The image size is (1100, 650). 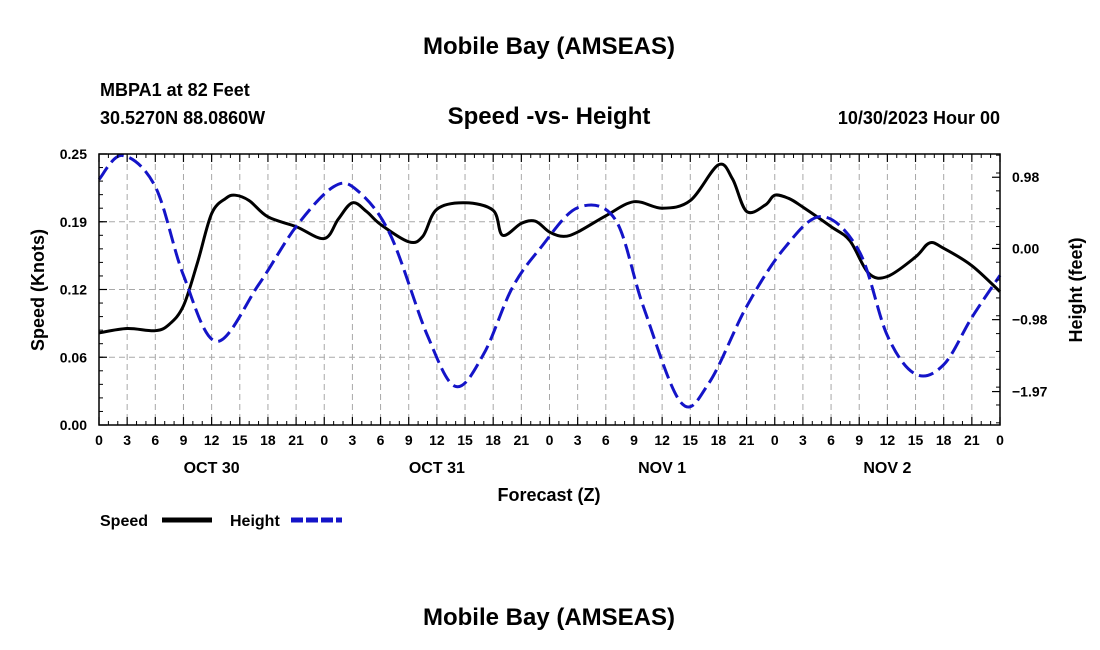 I want to click on y2-tick-label: −0.98, so click(x=1030, y=320).